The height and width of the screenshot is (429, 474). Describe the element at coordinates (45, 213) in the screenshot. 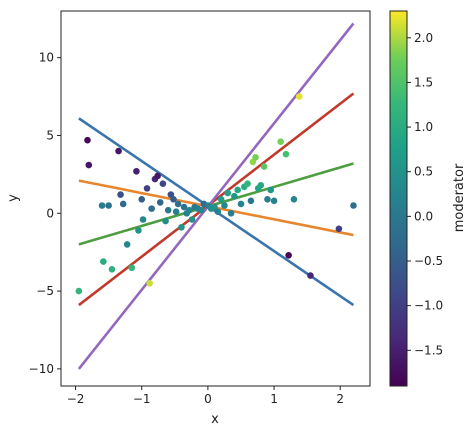

I see `y-axis-ticks: −10 −5 0 5 10` at that location.